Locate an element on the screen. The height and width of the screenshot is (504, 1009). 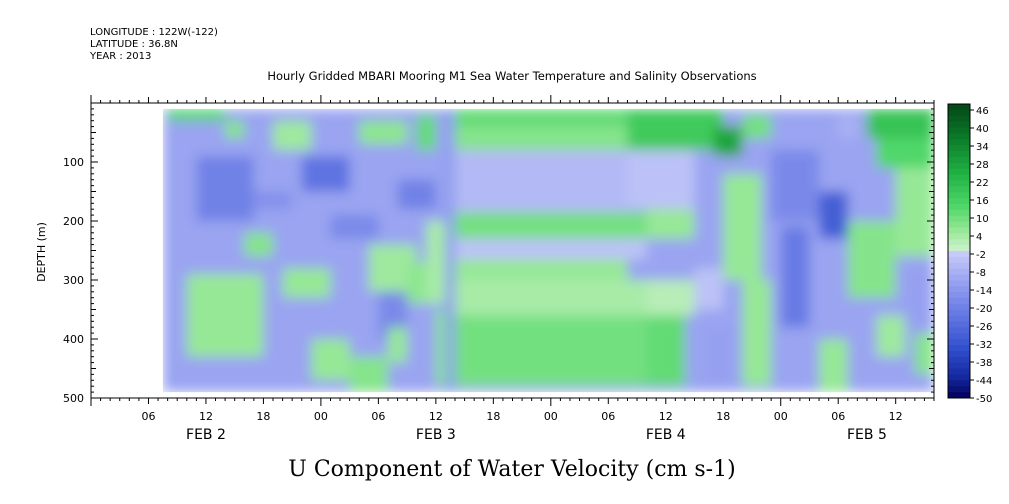
y-tick-label: 500 is located at coordinates (73, 398).